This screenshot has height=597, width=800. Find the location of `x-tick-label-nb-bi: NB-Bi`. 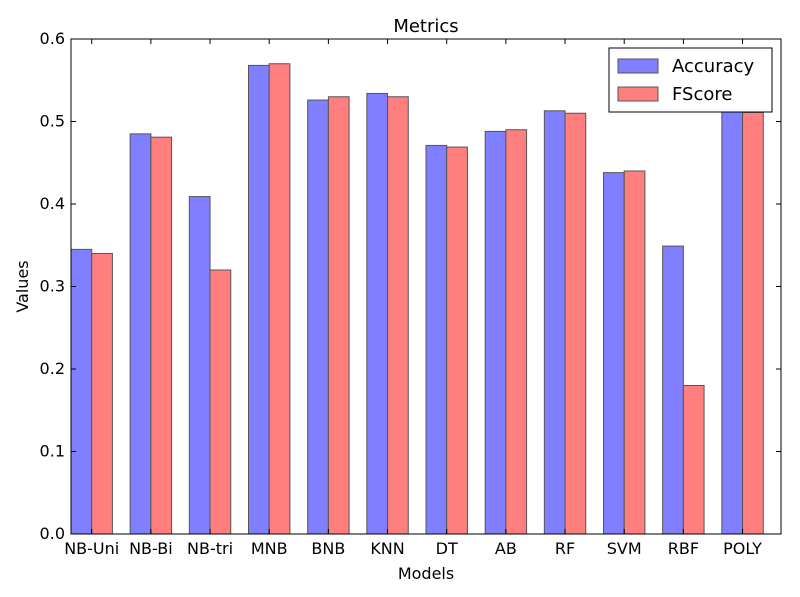

x-tick-label-nb-bi: NB-Bi is located at coordinates (151, 548).